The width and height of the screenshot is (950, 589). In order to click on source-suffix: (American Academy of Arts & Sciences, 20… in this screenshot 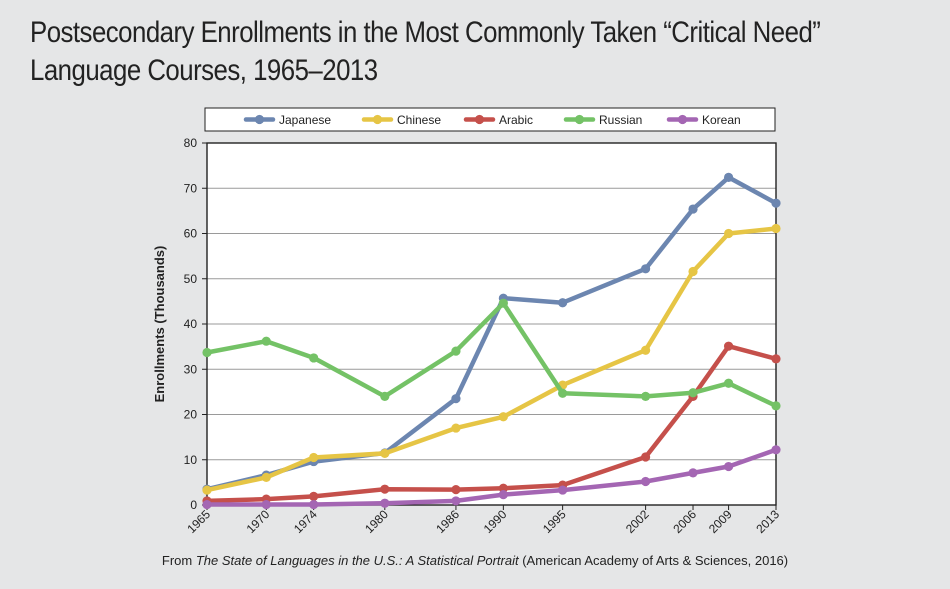, I will do `click(653, 560)`.